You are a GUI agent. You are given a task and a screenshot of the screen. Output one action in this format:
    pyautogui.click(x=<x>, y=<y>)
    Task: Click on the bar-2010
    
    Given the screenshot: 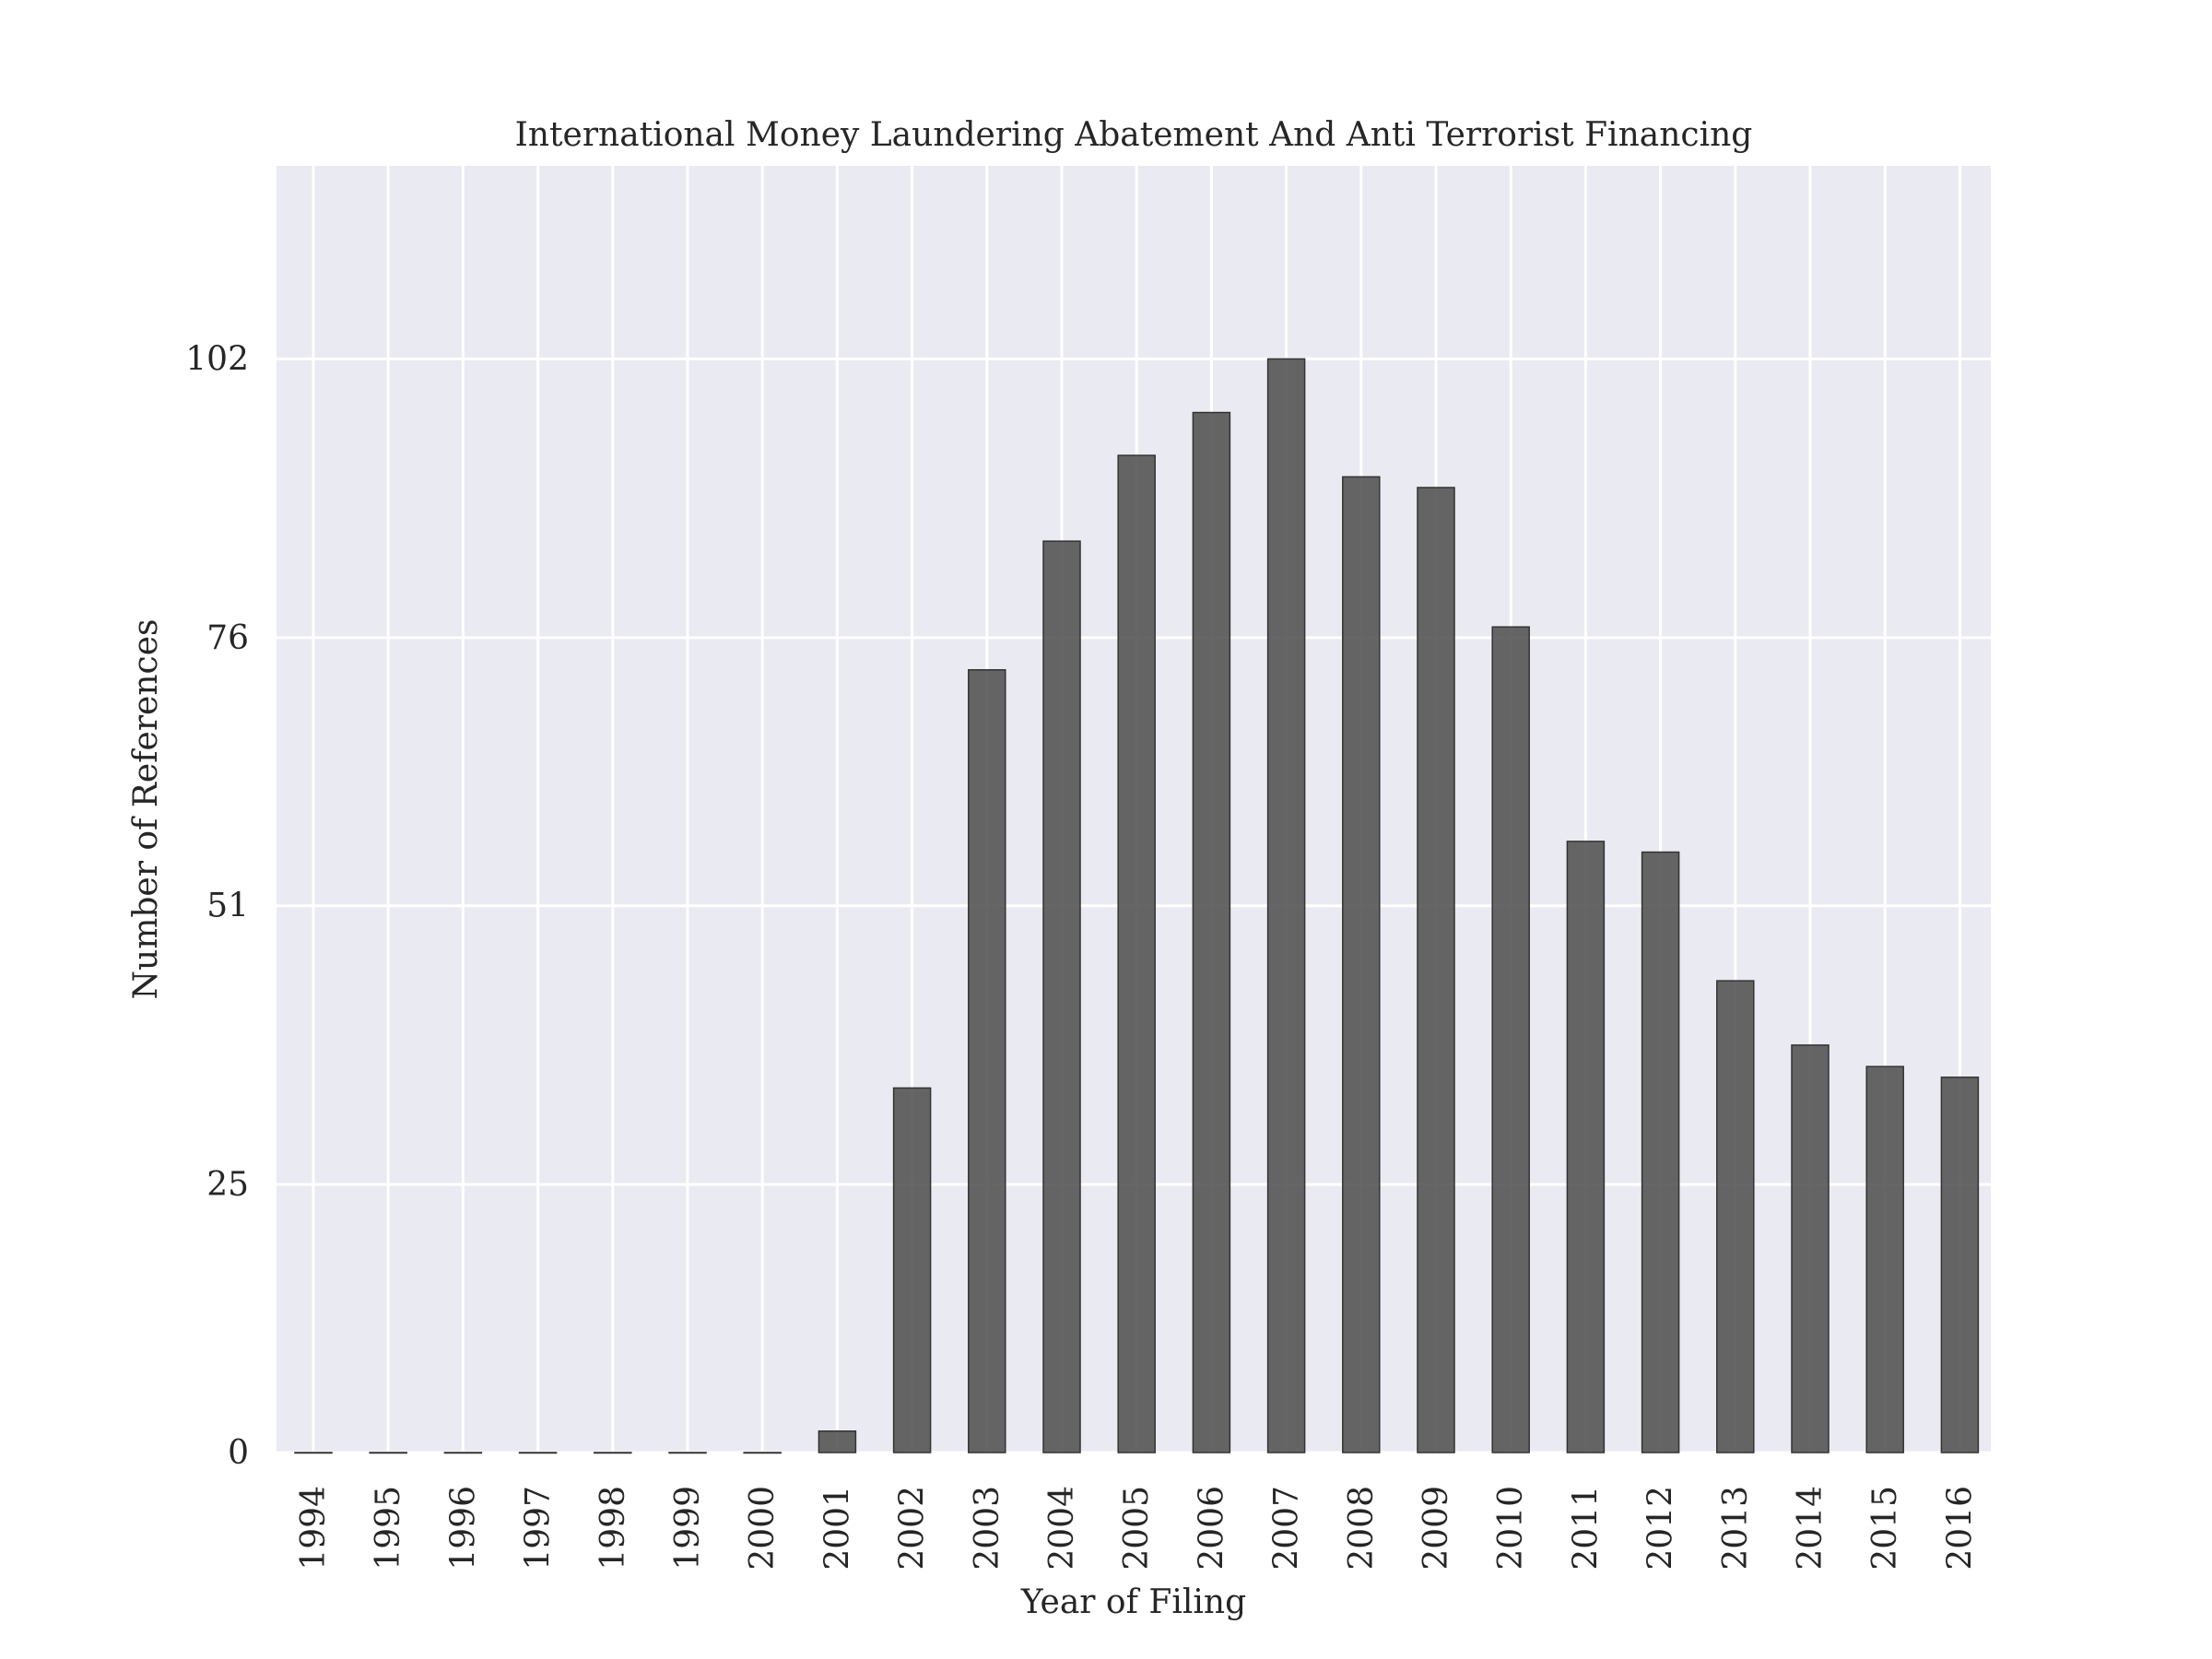 What is the action you would take?
    pyautogui.click(x=1510, y=1039)
    